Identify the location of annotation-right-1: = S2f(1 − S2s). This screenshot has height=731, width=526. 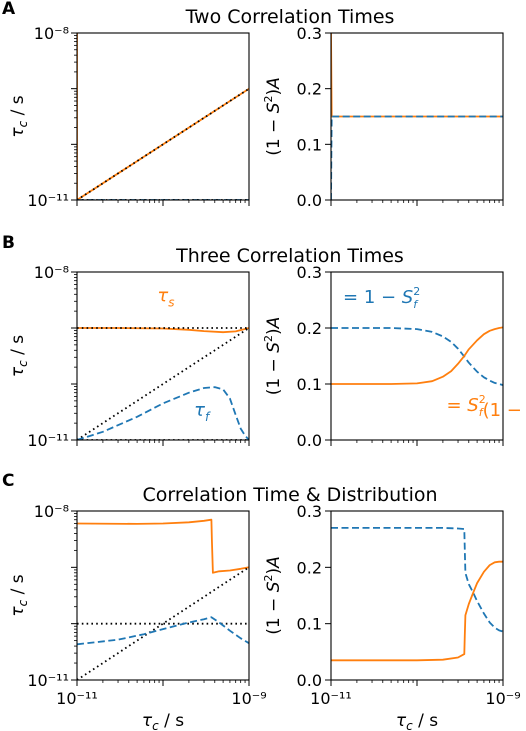
(486, 409).